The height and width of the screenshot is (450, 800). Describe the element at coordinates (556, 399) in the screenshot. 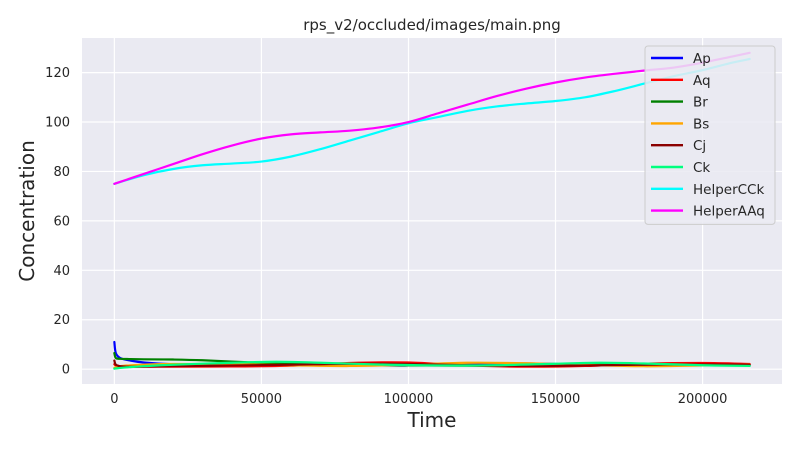

I see `x-tick-label: 150000` at that location.